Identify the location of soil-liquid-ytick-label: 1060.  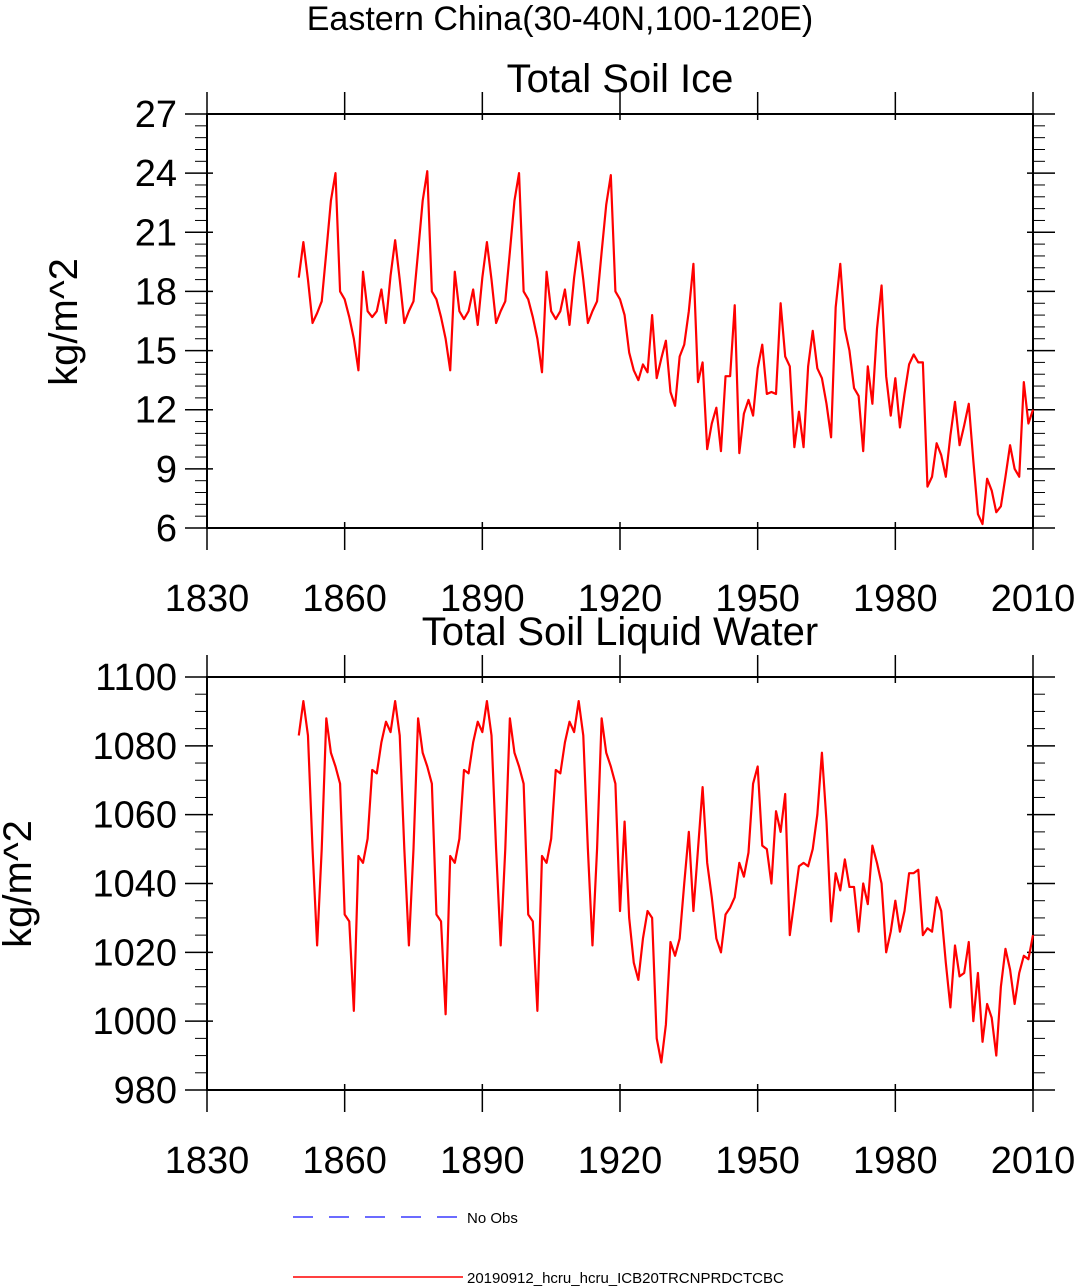
(134, 816).